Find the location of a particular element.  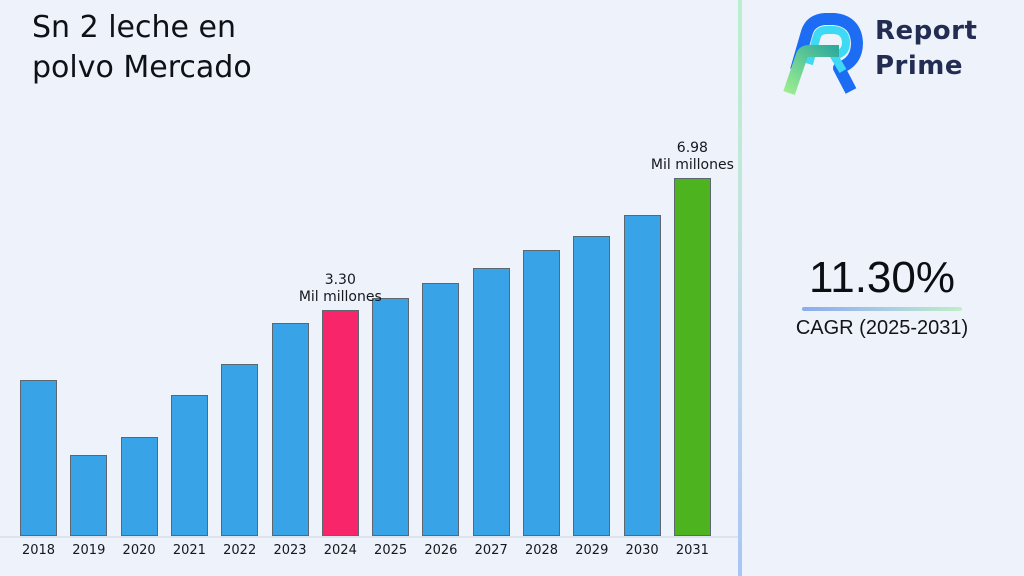

annotation-2024: 3.30 Mil millones is located at coordinates (340, 288).